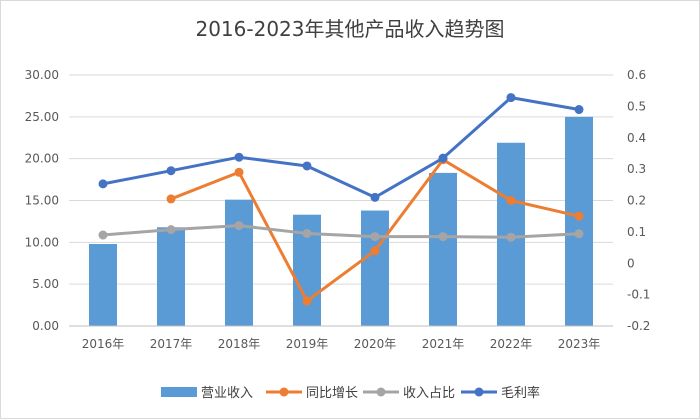 The width and height of the screenshot is (700, 419). Describe the element at coordinates (443, 249) in the screenshot. I see `bar-2021年` at that location.